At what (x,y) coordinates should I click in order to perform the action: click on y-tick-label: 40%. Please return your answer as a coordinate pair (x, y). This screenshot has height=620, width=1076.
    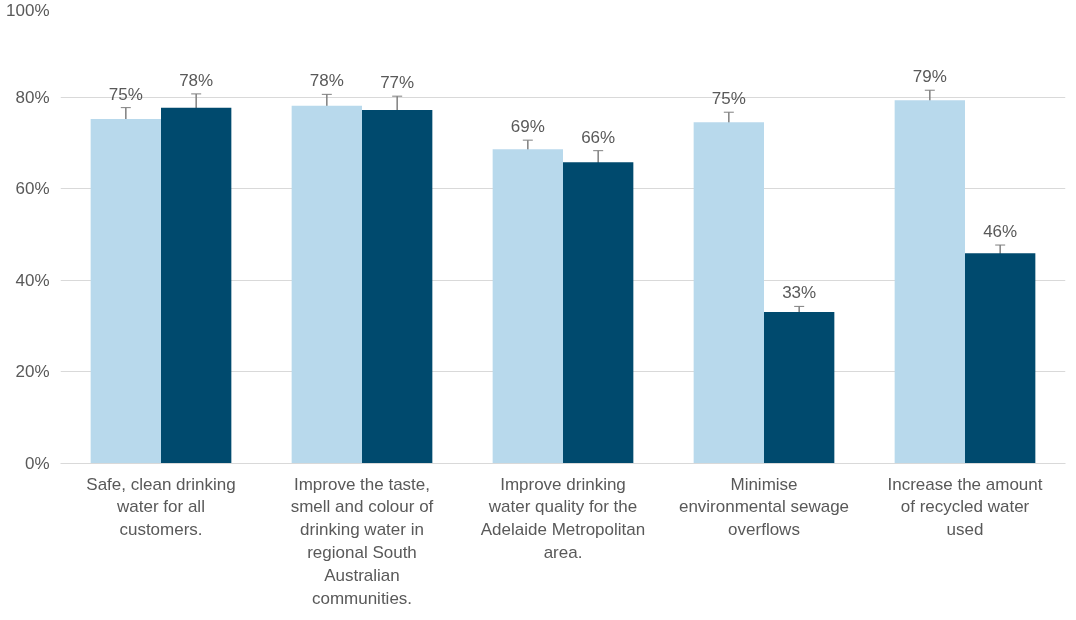
    Looking at the image, I should click on (32, 280).